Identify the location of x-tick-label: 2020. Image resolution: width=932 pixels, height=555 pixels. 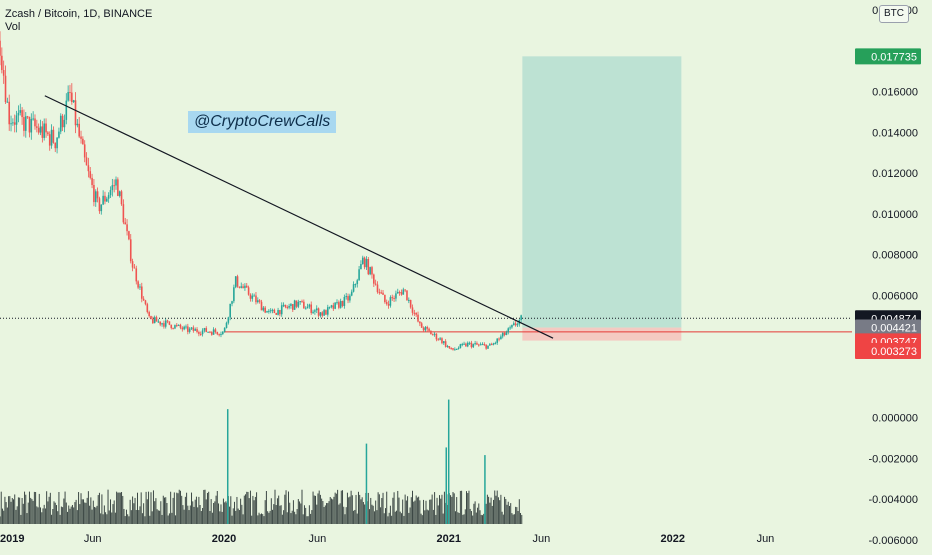
(224, 539).